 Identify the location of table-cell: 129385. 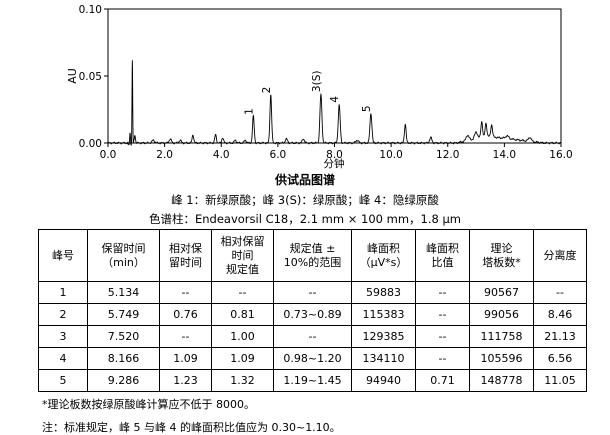
(383, 336).